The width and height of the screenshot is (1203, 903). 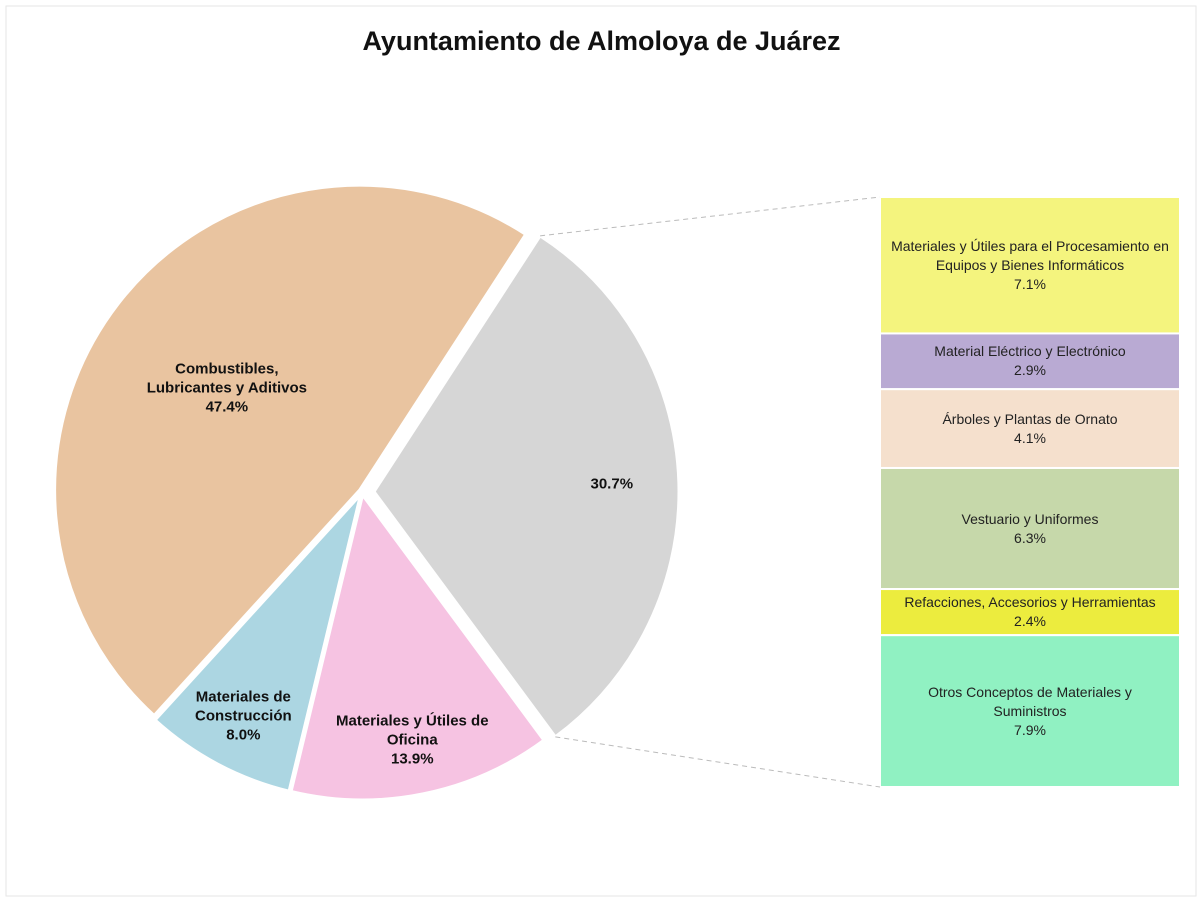 What do you see at coordinates (227, 407) in the screenshot?
I see `slice-value: 47.4%` at bounding box center [227, 407].